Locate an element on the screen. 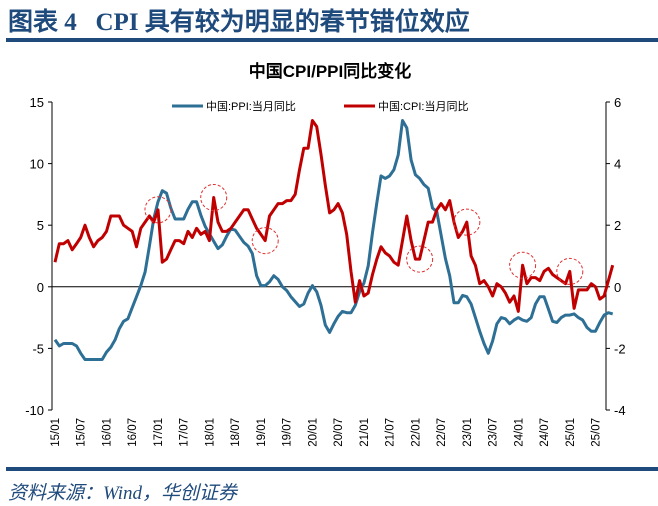 The width and height of the screenshot is (658, 506). chart-title: 中国CPI/PPI同比变化 is located at coordinates (330, 71).